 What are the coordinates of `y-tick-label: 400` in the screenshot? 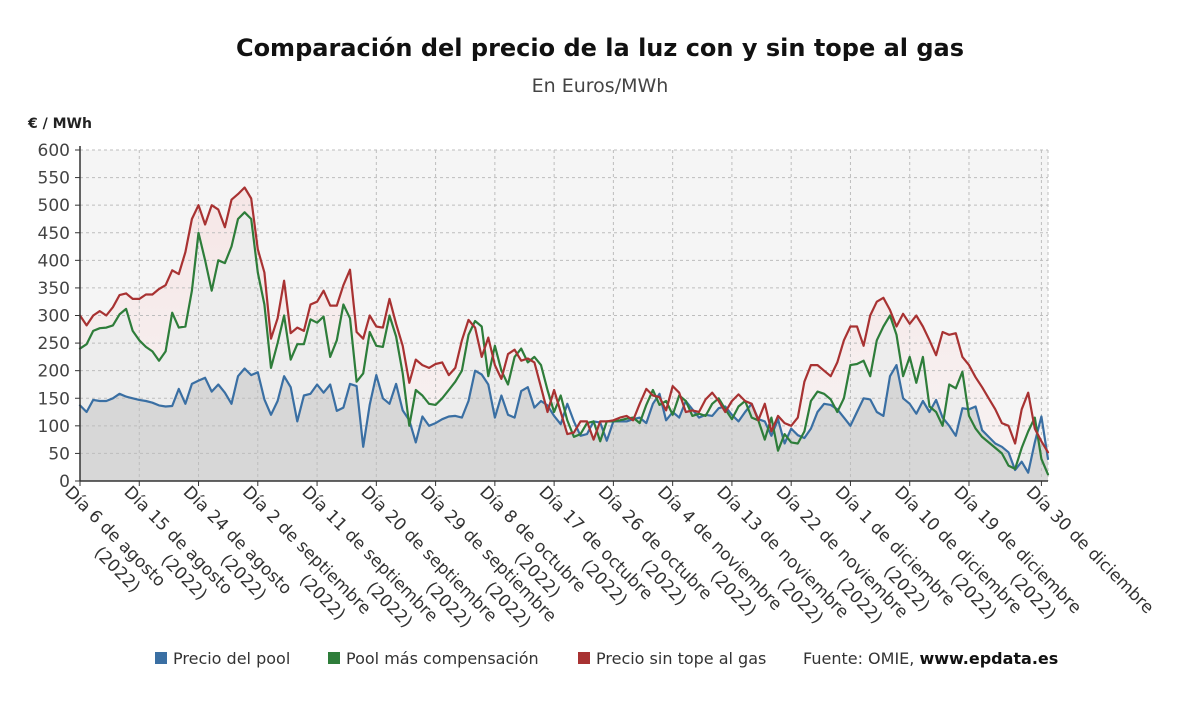 It's located at (54, 261).